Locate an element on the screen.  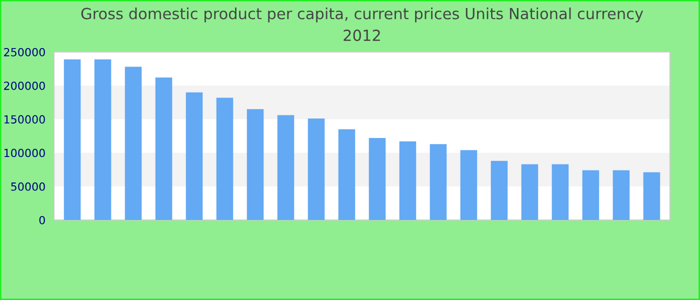
y-tick-label: 50000 is located at coordinates (28, 186).